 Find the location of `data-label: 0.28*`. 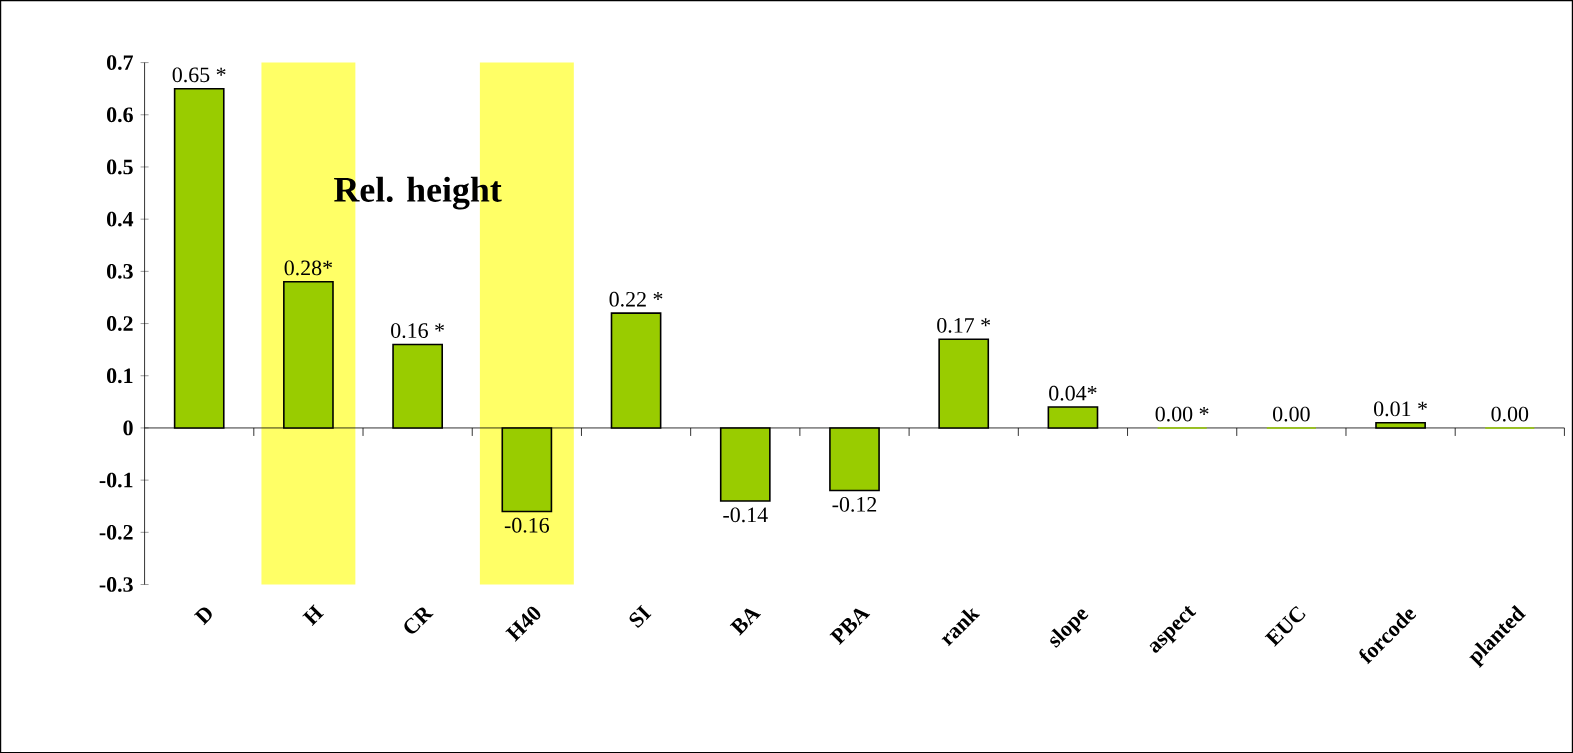

data-label: 0.28* is located at coordinates (308, 268).